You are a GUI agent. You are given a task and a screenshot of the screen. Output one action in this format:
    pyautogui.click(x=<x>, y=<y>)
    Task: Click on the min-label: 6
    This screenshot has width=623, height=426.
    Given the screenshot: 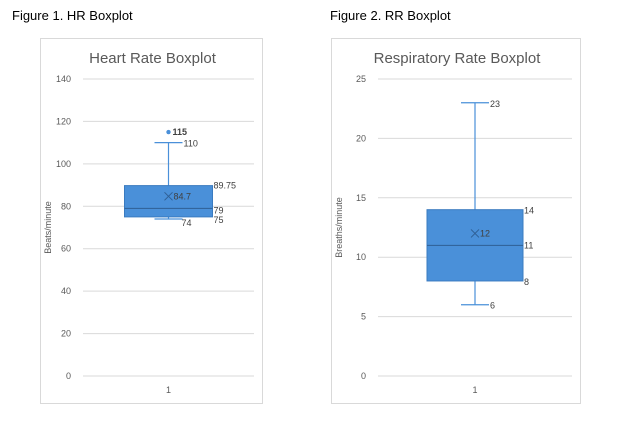 What is the action you would take?
    pyautogui.click(x=492, y=306)
    